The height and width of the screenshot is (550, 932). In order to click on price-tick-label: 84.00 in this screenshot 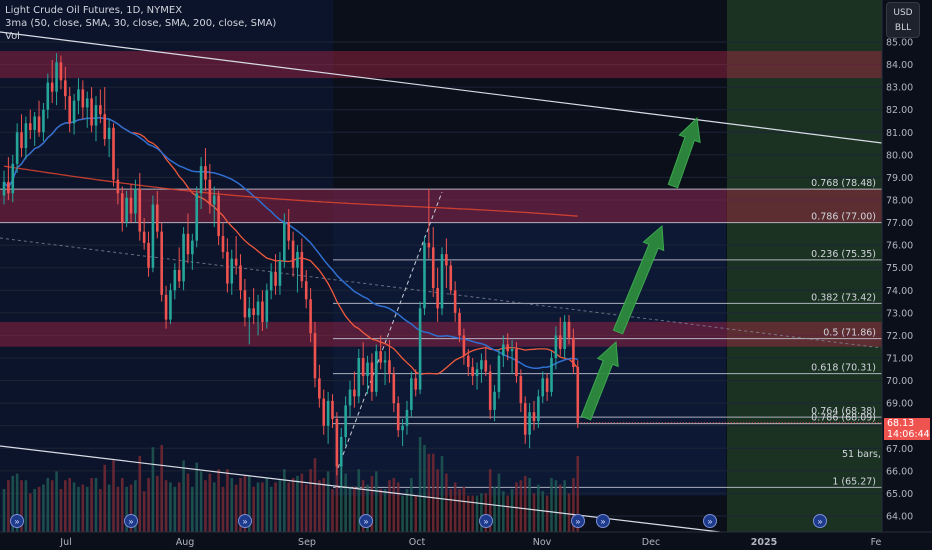, I will do `click(899, 65)`.